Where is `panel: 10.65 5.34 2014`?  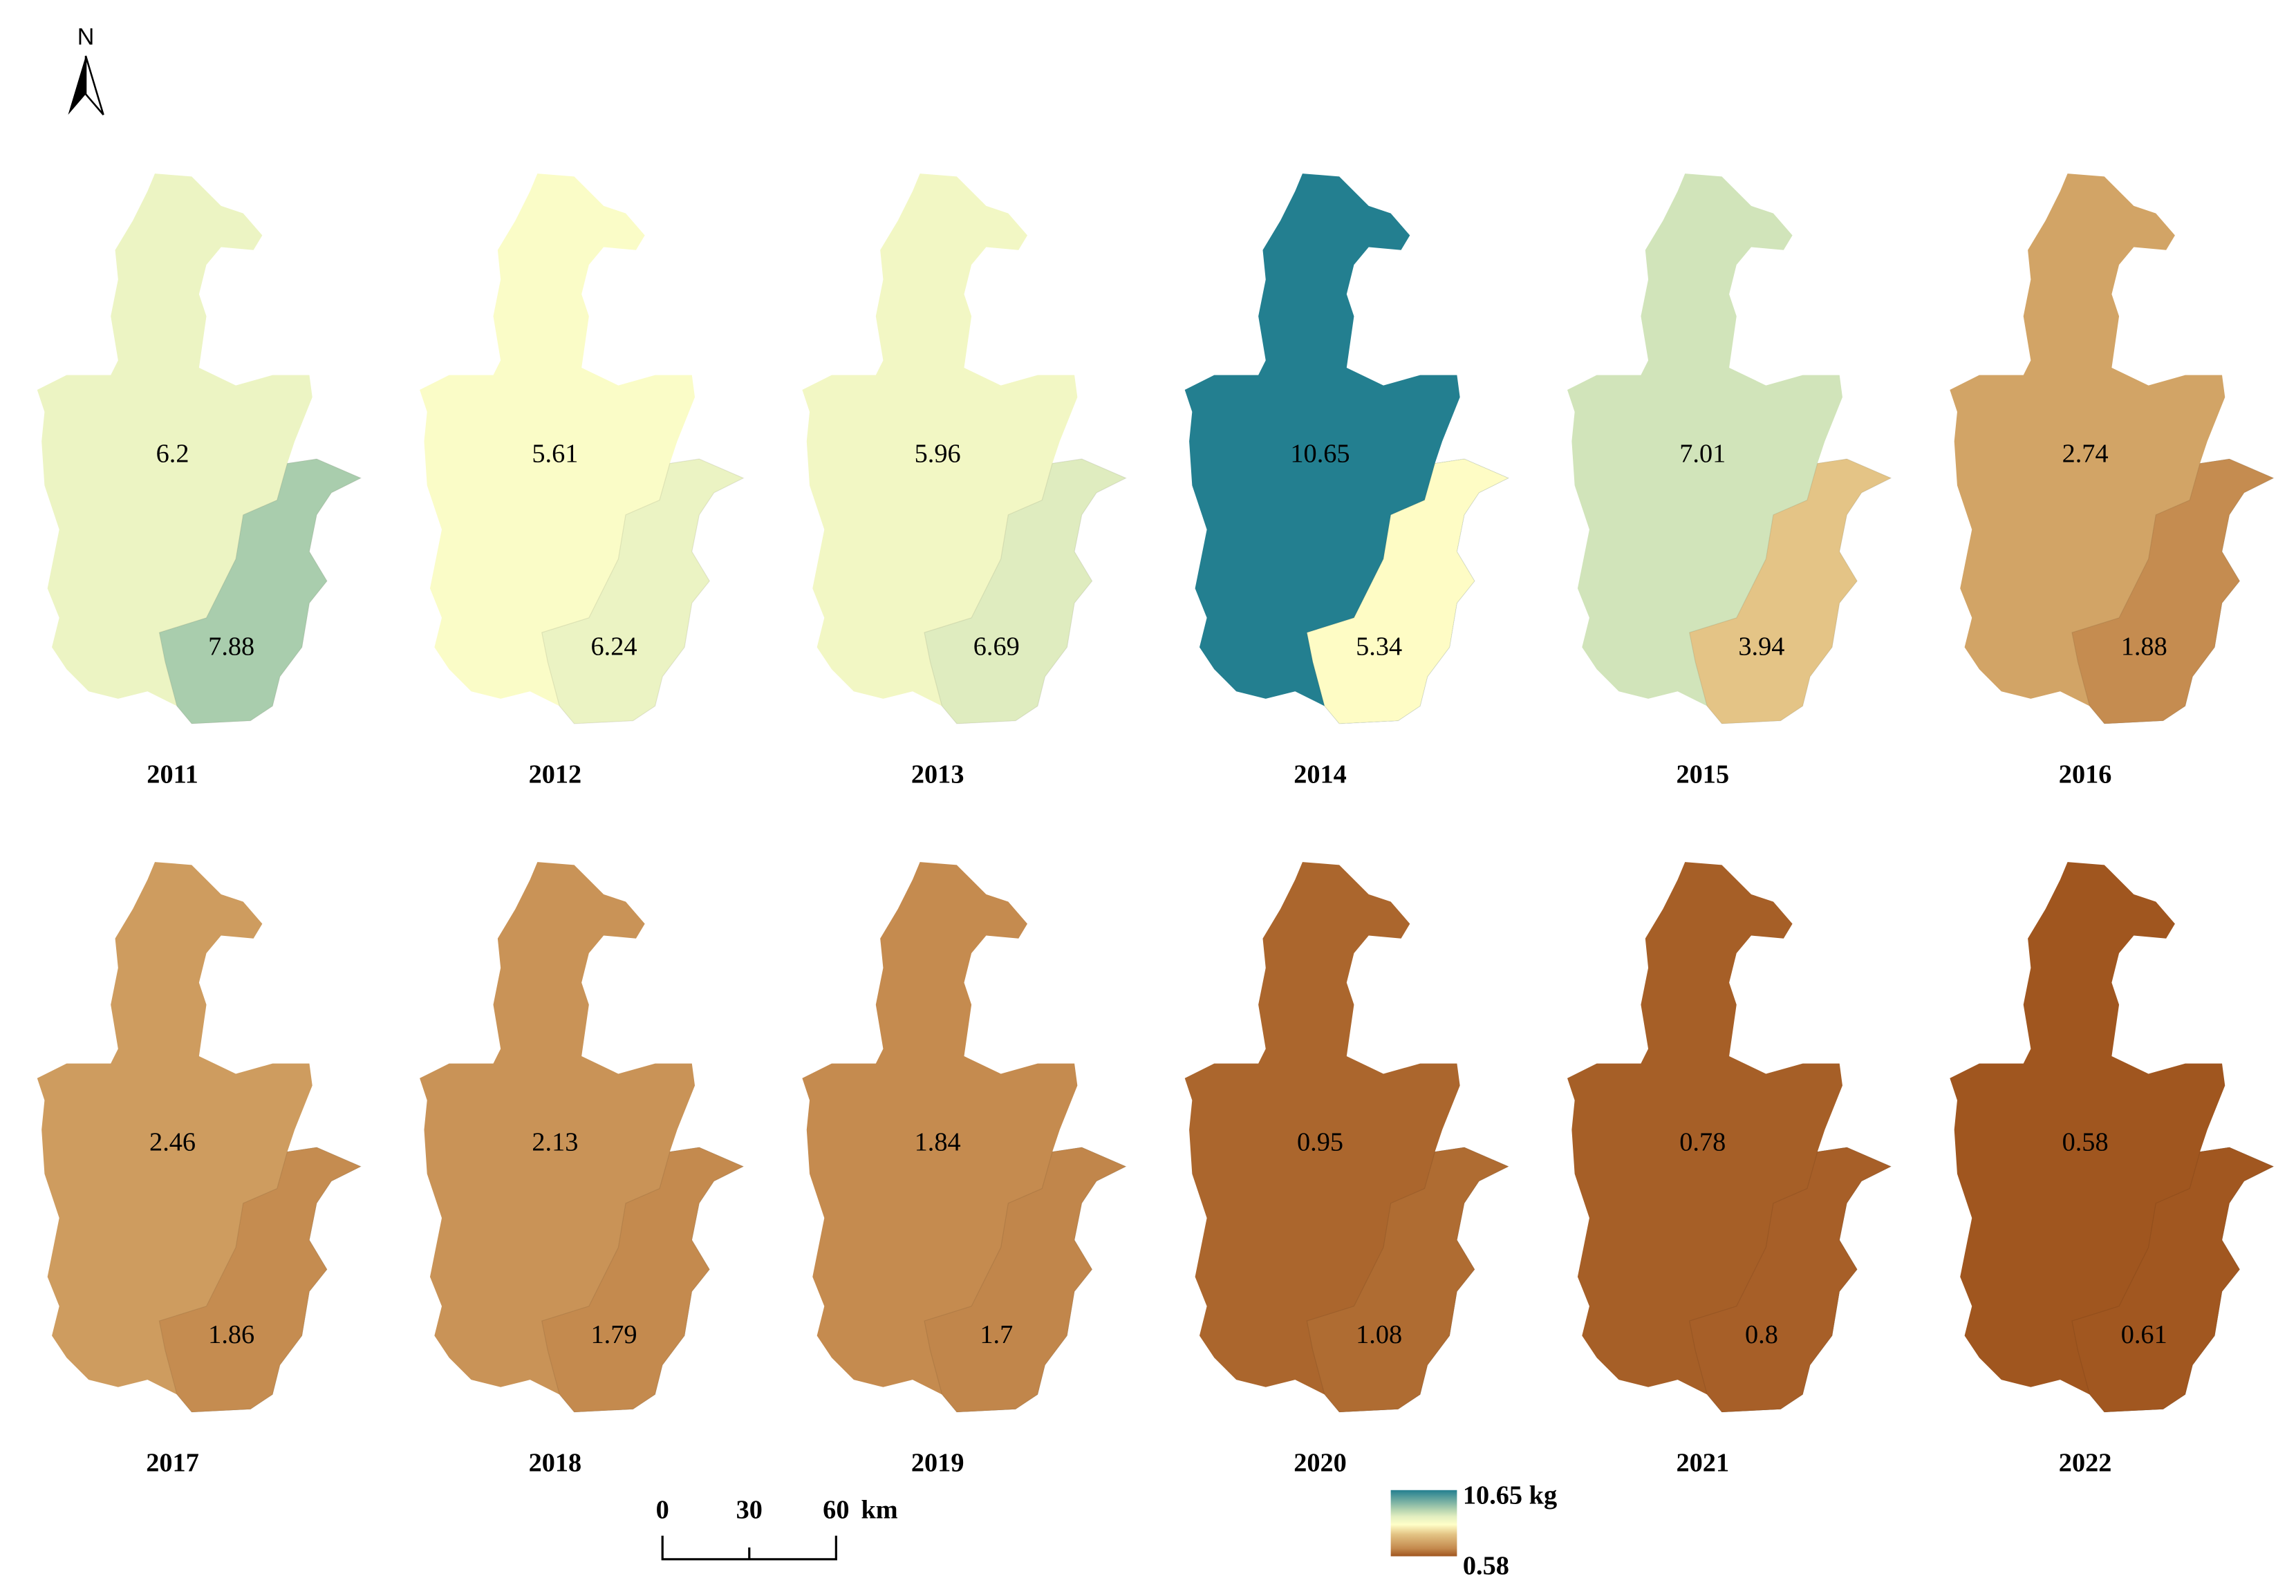
panel: 10.65 5.34 2014 is located at coordinates (1347, 481).